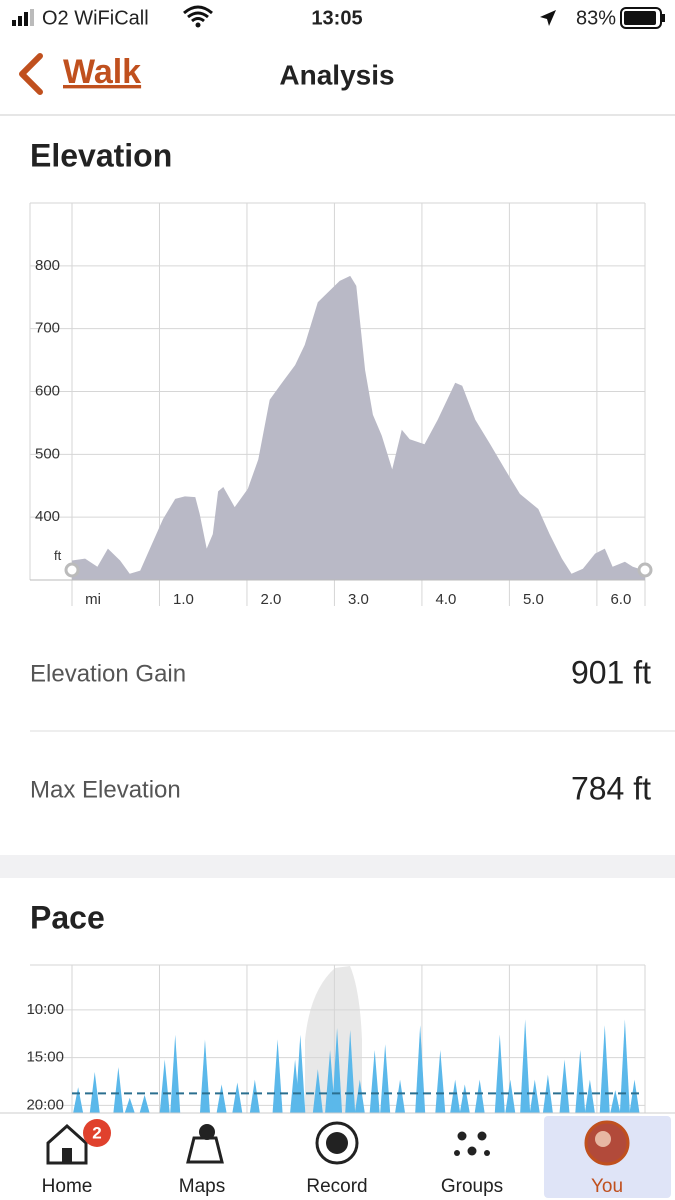 The image size is (675, 1200). I want to click on battery-level: 83%, so click(596, 18).